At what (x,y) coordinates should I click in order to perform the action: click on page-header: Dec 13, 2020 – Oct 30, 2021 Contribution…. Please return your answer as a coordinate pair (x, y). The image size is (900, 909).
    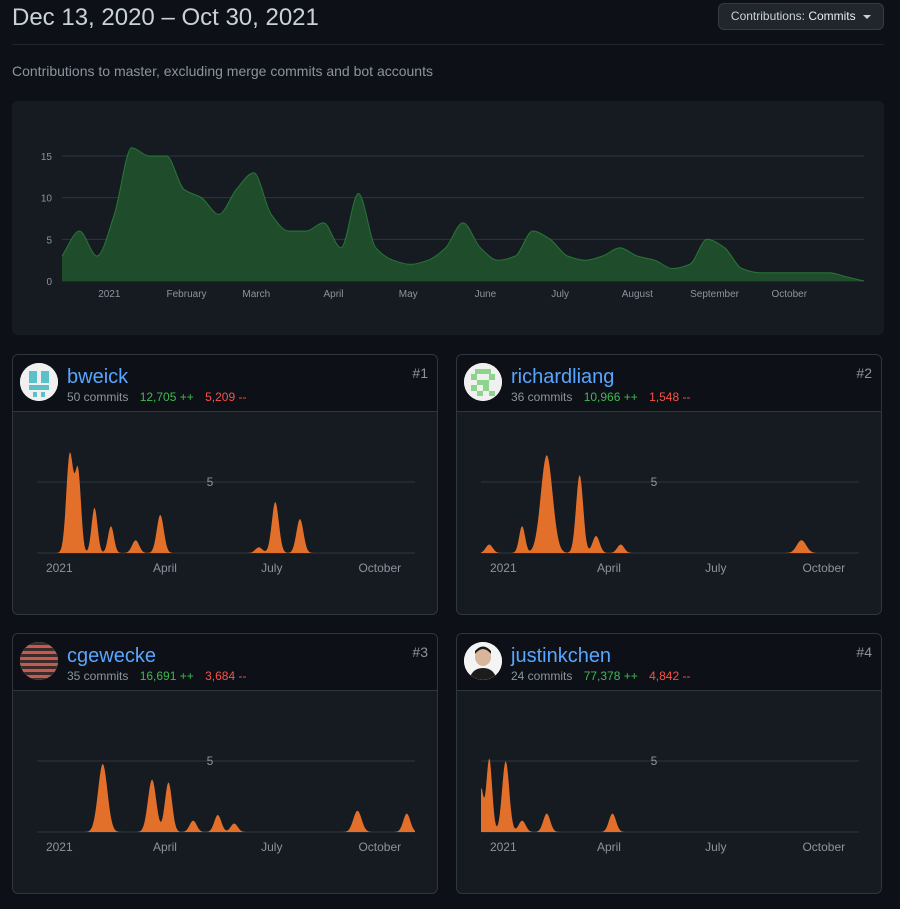
    Looking at the image, I should click on (448, 22).